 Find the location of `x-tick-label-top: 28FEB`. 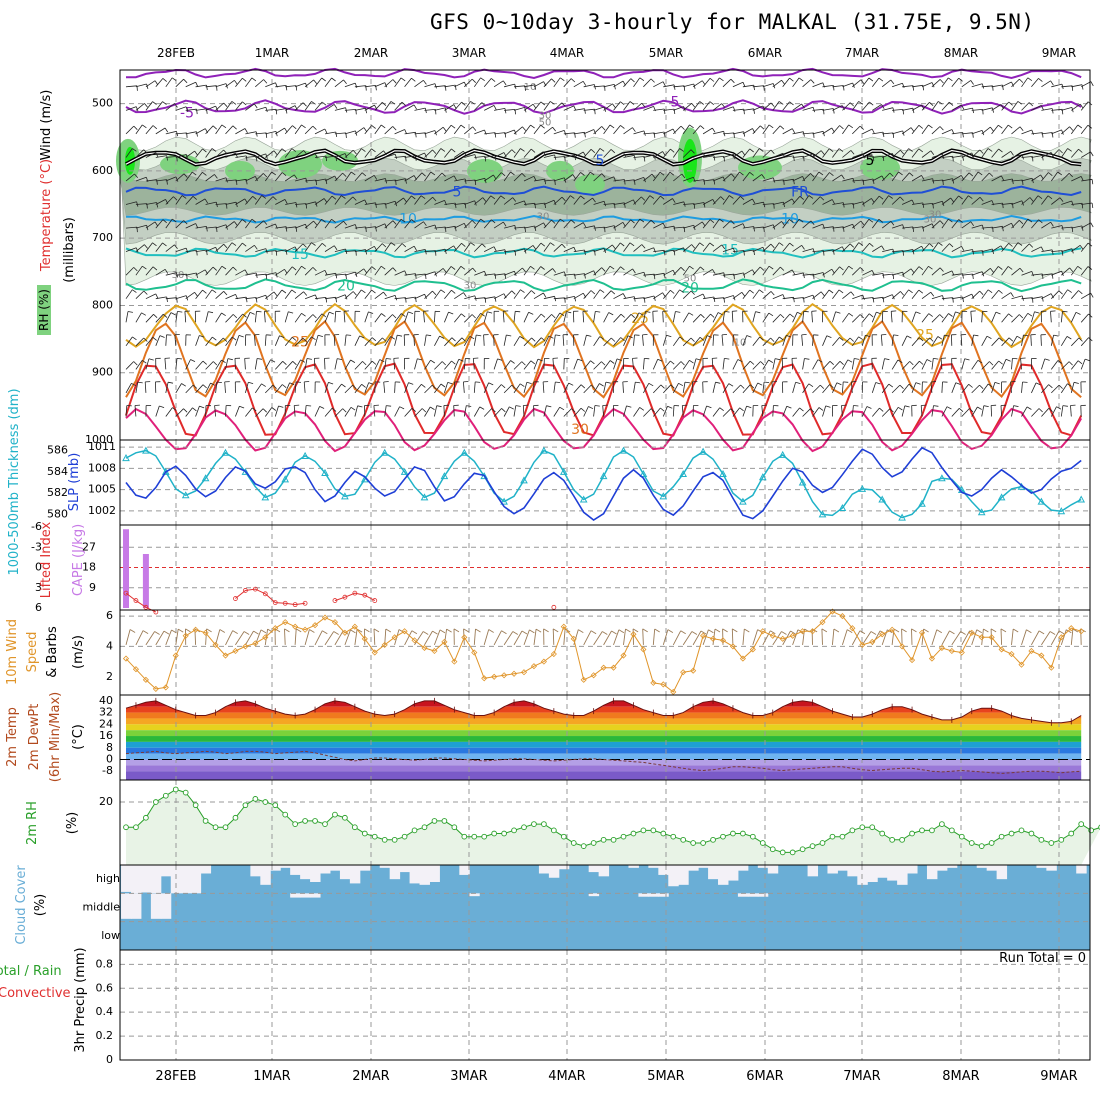

x-tick-label-top: 28FEB is located at coordinates (176, 53).